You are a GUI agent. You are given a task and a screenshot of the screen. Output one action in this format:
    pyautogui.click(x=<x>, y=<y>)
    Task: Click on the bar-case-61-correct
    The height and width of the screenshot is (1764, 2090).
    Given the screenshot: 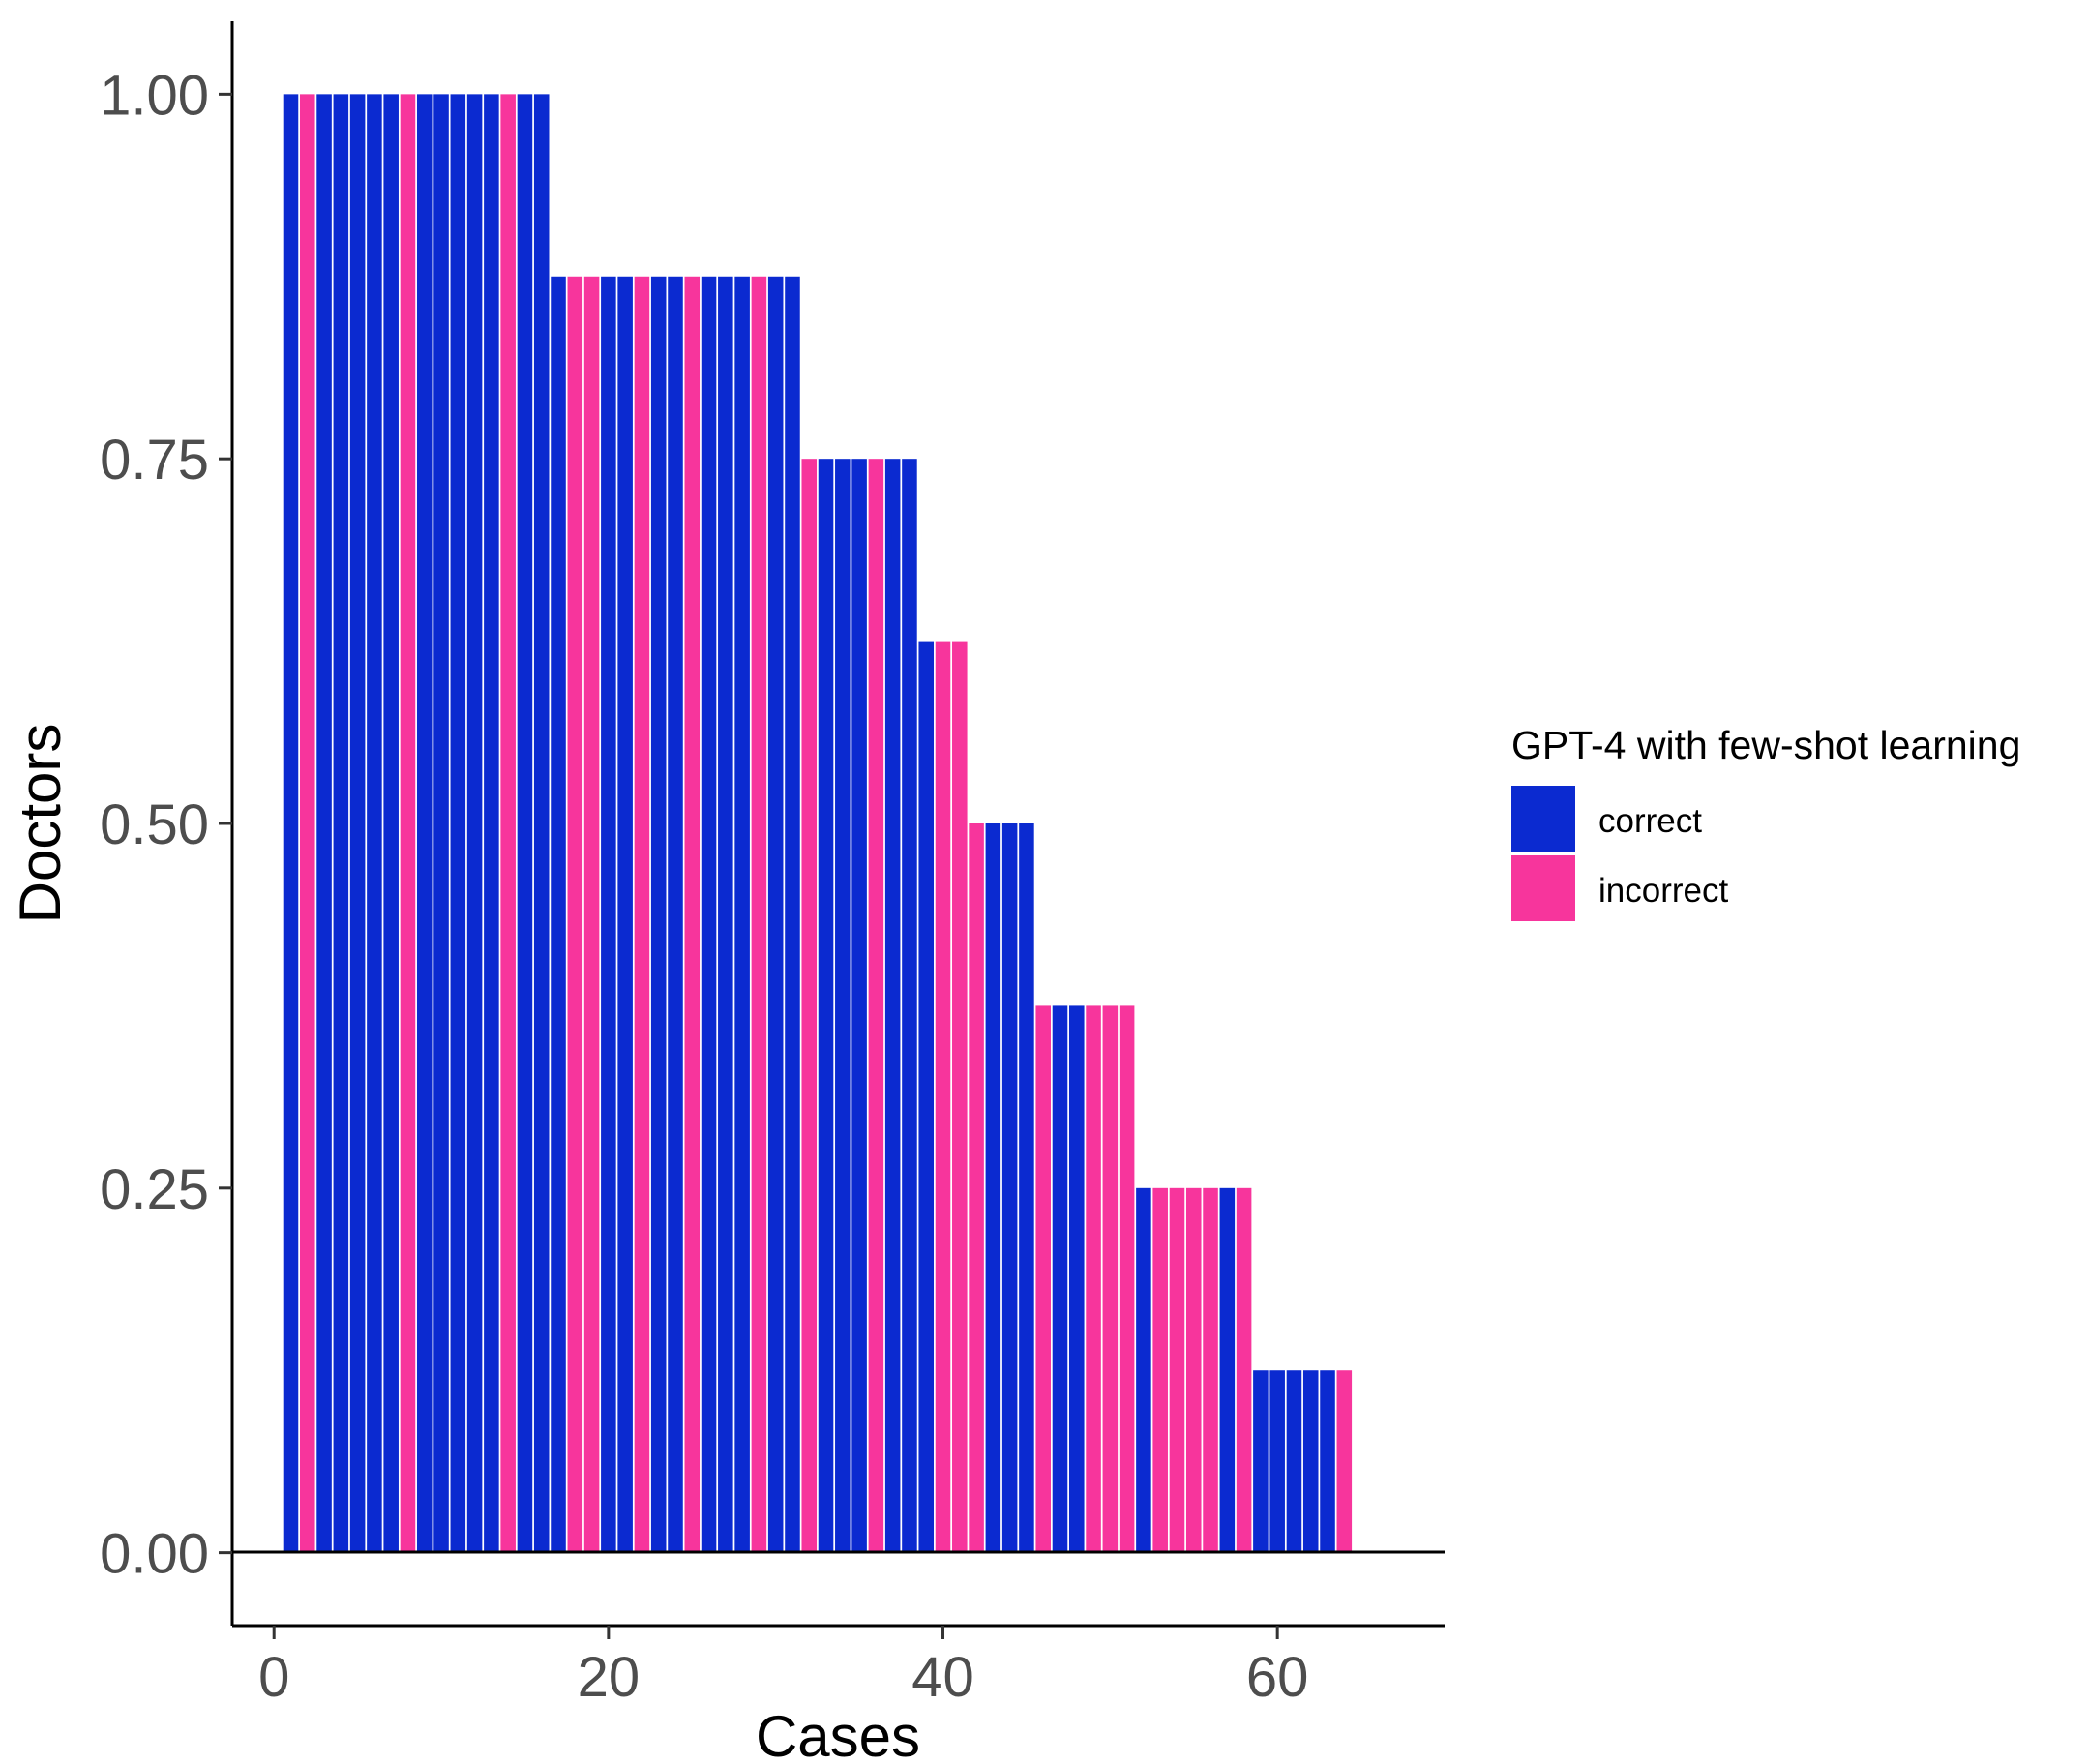 What is the action you would take?
    pyautogui.click(x=1294, y=1461)
    